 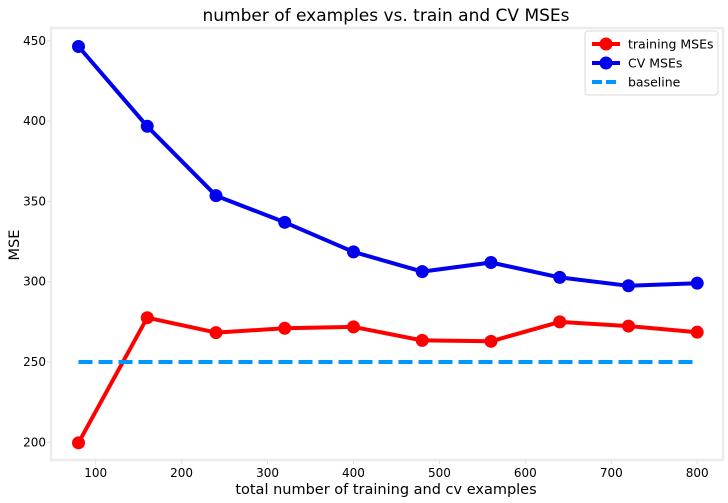 I want to click on legend-item-baseline: baseline, so click(x=636, y=82).